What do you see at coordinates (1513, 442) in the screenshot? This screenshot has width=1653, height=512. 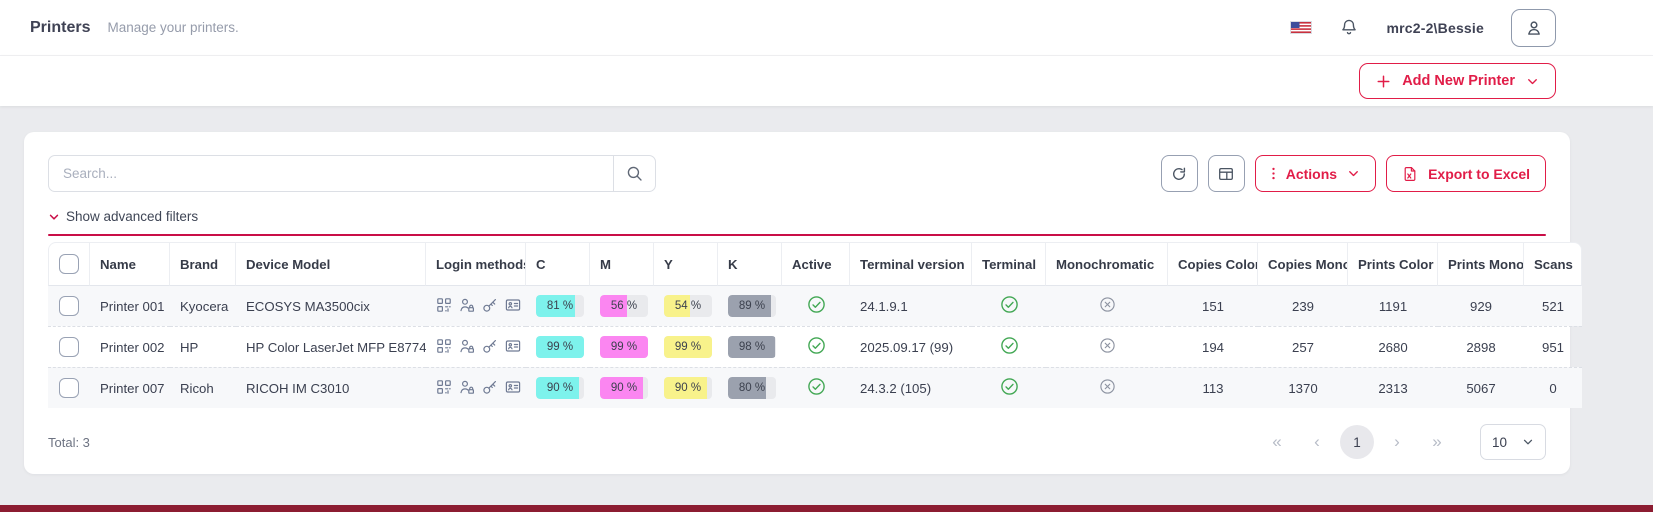 I see `page-size-select: 10` at bounding box center [1513, 442].